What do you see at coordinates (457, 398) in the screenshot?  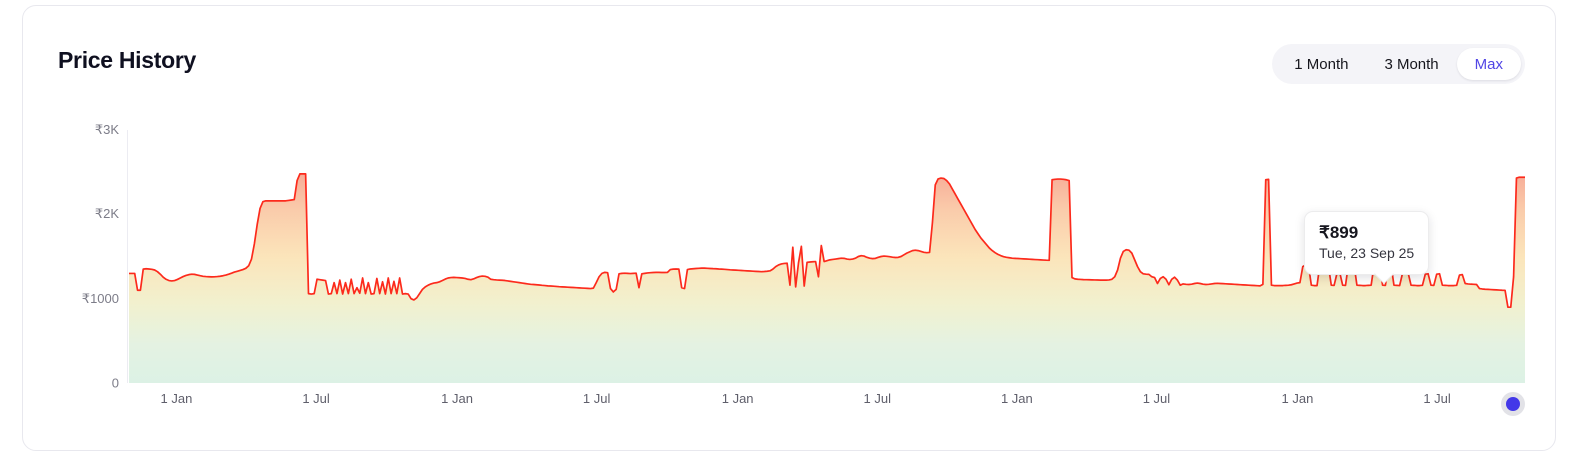 I see `x-axis-tick-2: 1 Jan` at bounding box center [457, 398].